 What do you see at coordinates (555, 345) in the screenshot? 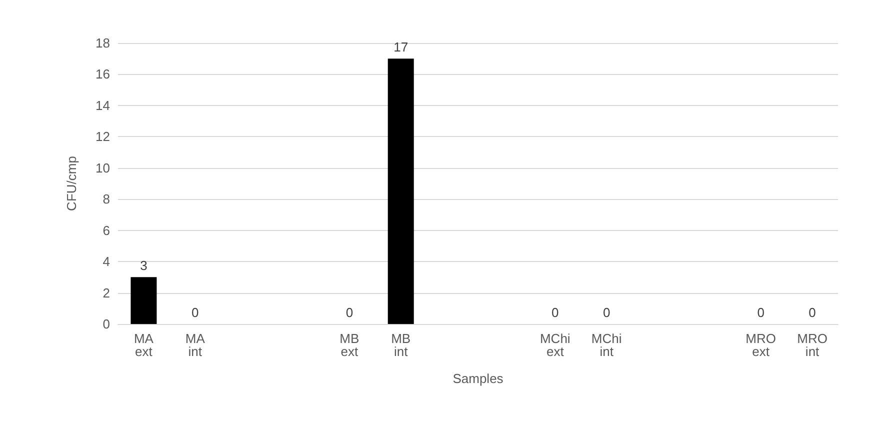
I see `x-tick-label: MChi ext` at bounding box center [555, 345].